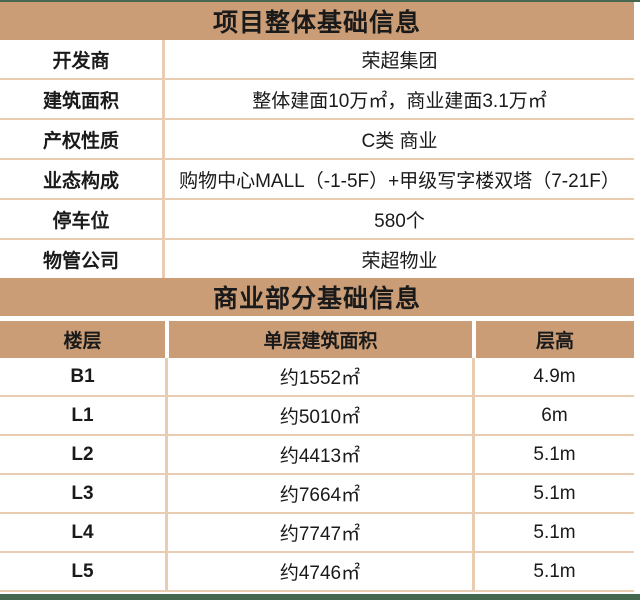 The image size is (640, 600). What do you see at coordinates (399, 181) in the screenshot?
I see `row-value: 购物中心MALL（-1-5F）+甲级写字楼双塔（7-21F）` at bounding box center [399, 181].